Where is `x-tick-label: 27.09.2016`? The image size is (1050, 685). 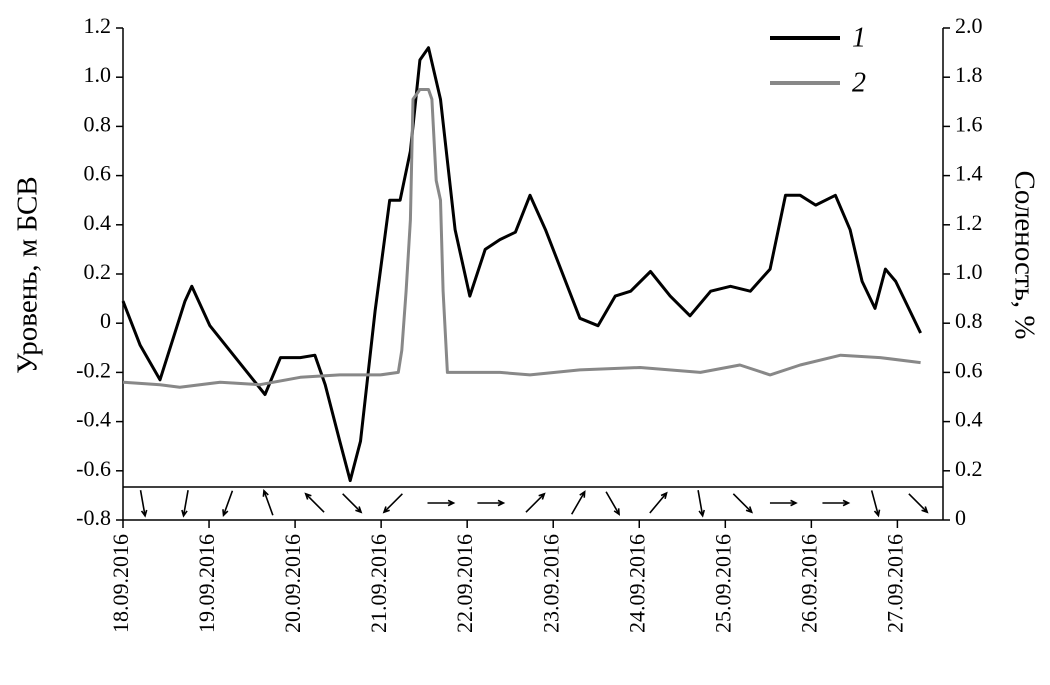 x-tick-label: 27.09.2016 is located at coordinates (894, 583).